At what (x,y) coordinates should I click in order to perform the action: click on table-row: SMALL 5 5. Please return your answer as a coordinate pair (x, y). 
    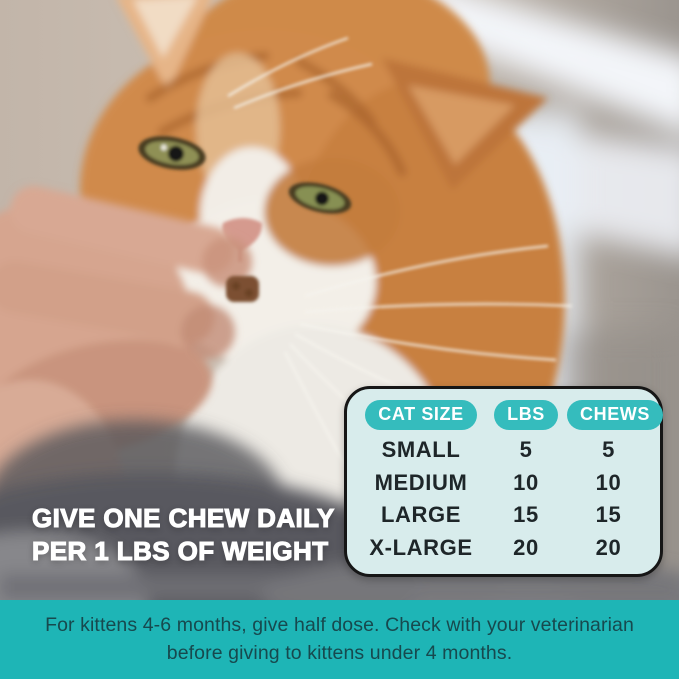
    Looking at the image, I should click on (503, 450).